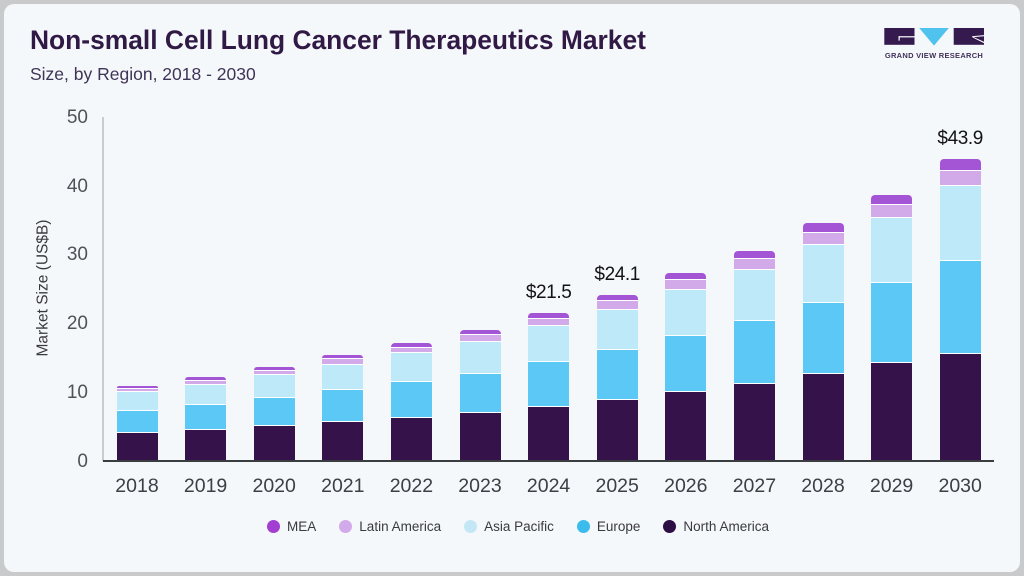  What do you see at coordinates (934, 55) in the screenshot?
I see `svg-text: GRAND VIEW RESEARCH` at bounding box center [934, 55].